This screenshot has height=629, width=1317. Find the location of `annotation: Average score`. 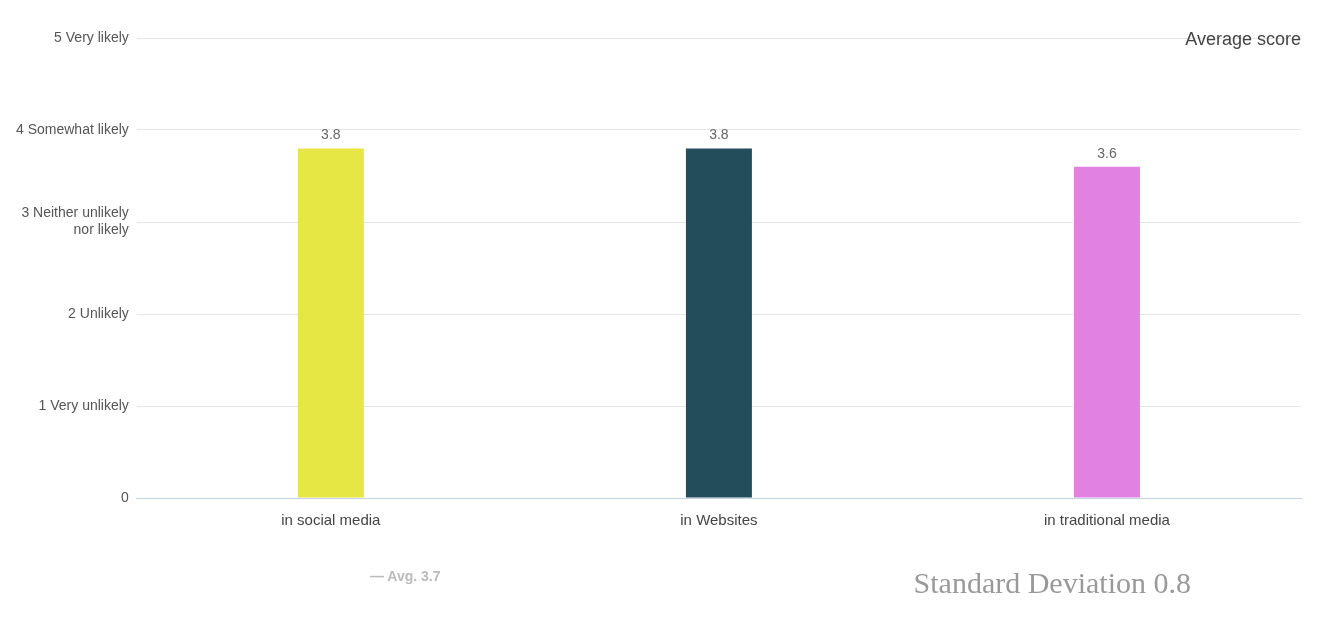

annotation: Average score is located at coordinates (1243, 38).